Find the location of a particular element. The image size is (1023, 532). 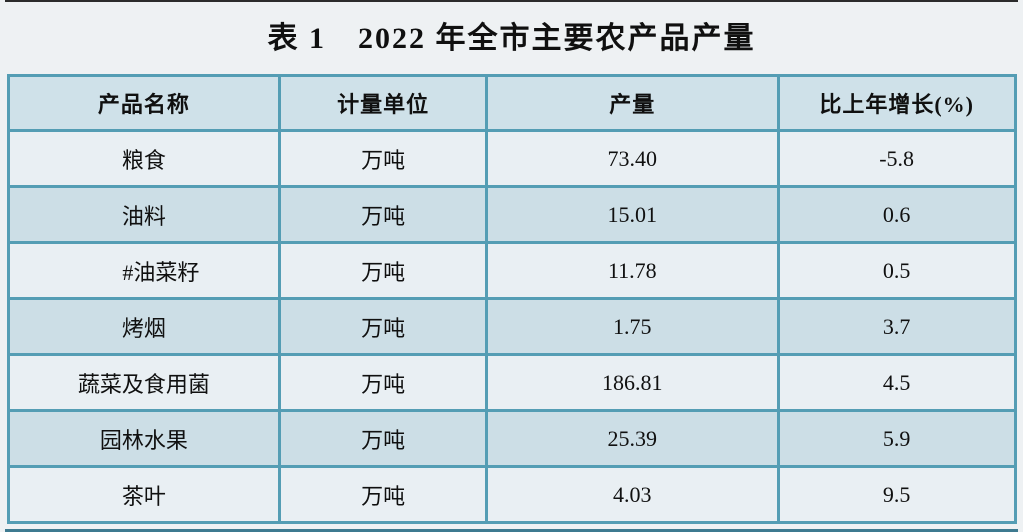

table-row: 粮食 万吨 73.40 -5.8 is located at coordinates (511, 158).